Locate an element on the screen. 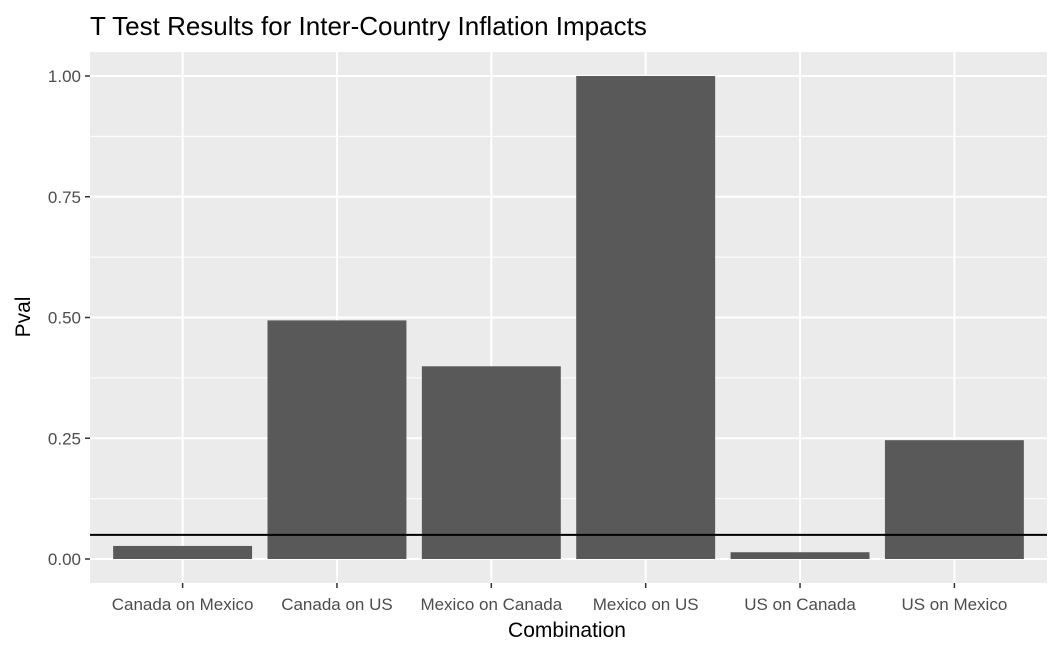  x-axis-title: Combination is located at coordinates (567, 630).